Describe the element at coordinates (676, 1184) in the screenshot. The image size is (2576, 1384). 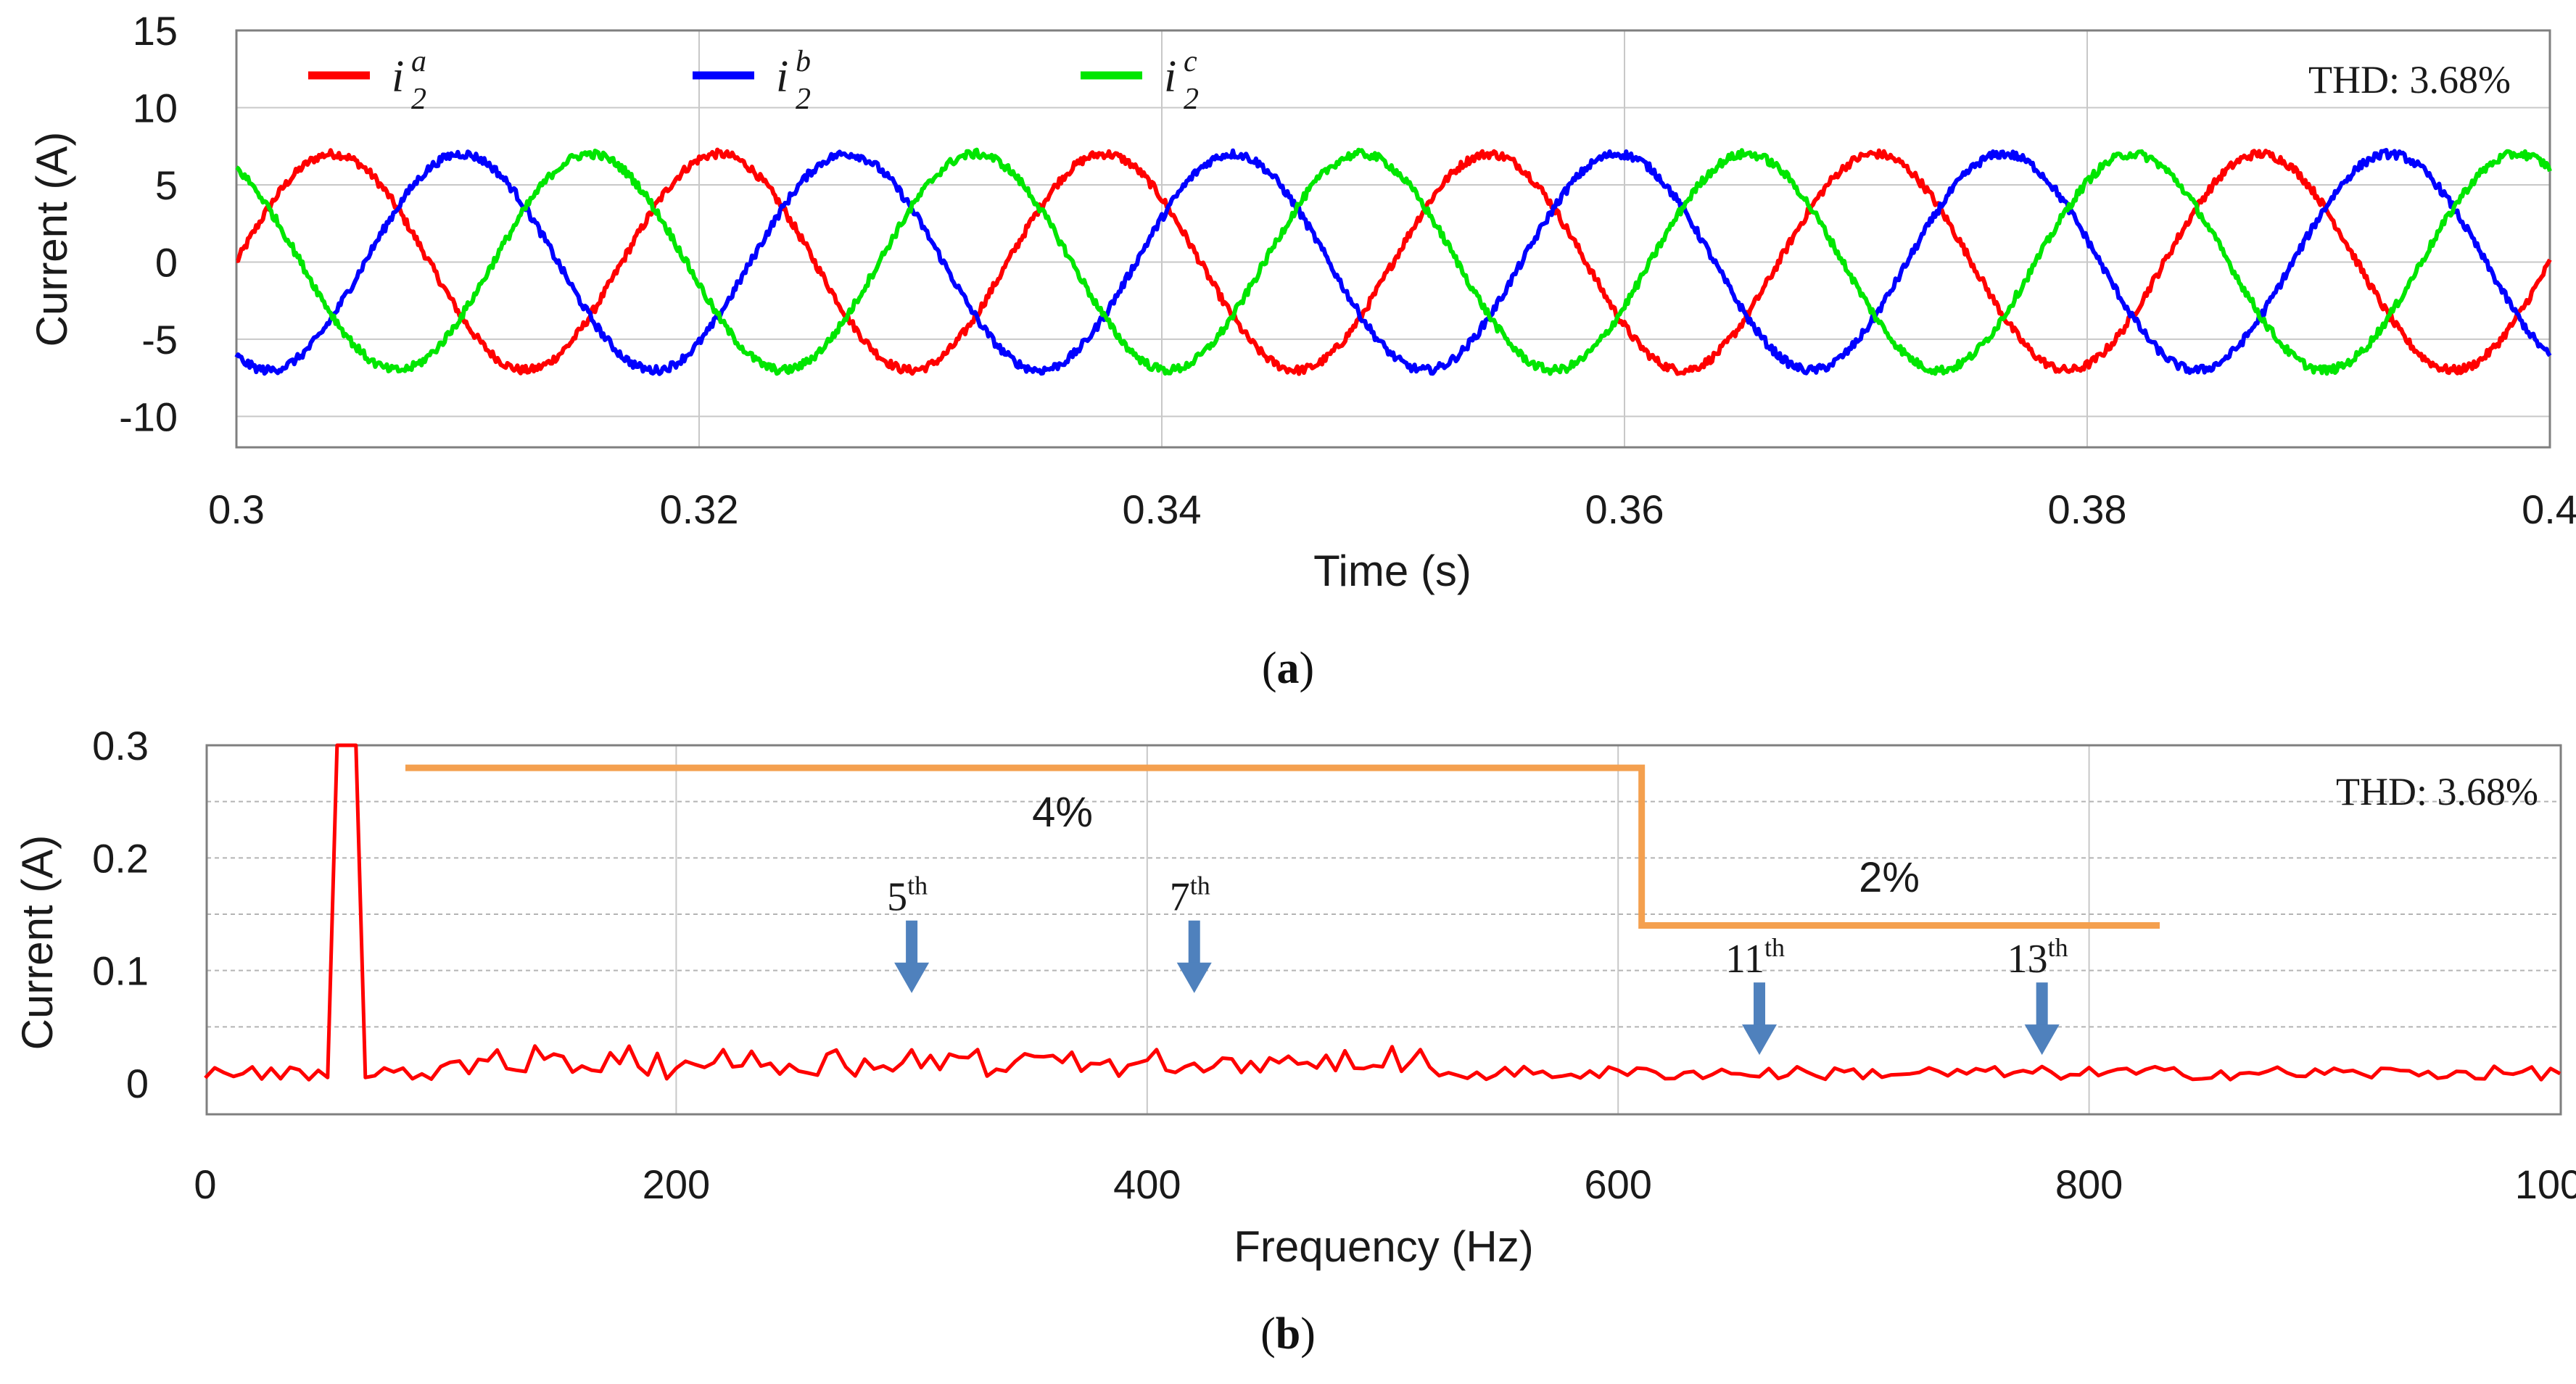
I see `panel-b-x-tick-label: 200` at that location.